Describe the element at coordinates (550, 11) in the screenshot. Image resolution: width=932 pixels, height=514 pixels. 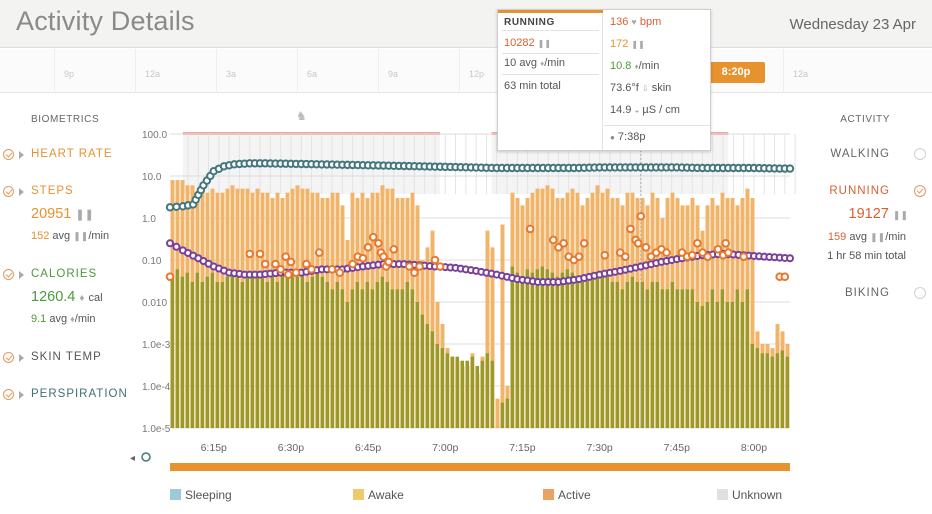
I see `tooltip-accent-bar` at that location.